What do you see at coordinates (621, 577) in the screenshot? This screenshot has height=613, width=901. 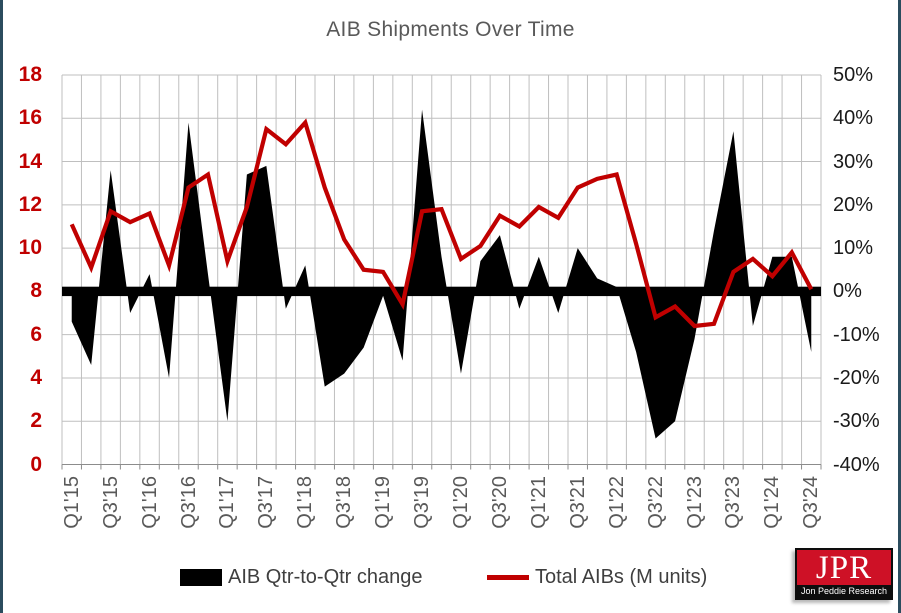 I see `legend-label-total-aibs: Total AIBs (M units)` at bounding box center [621, 577].